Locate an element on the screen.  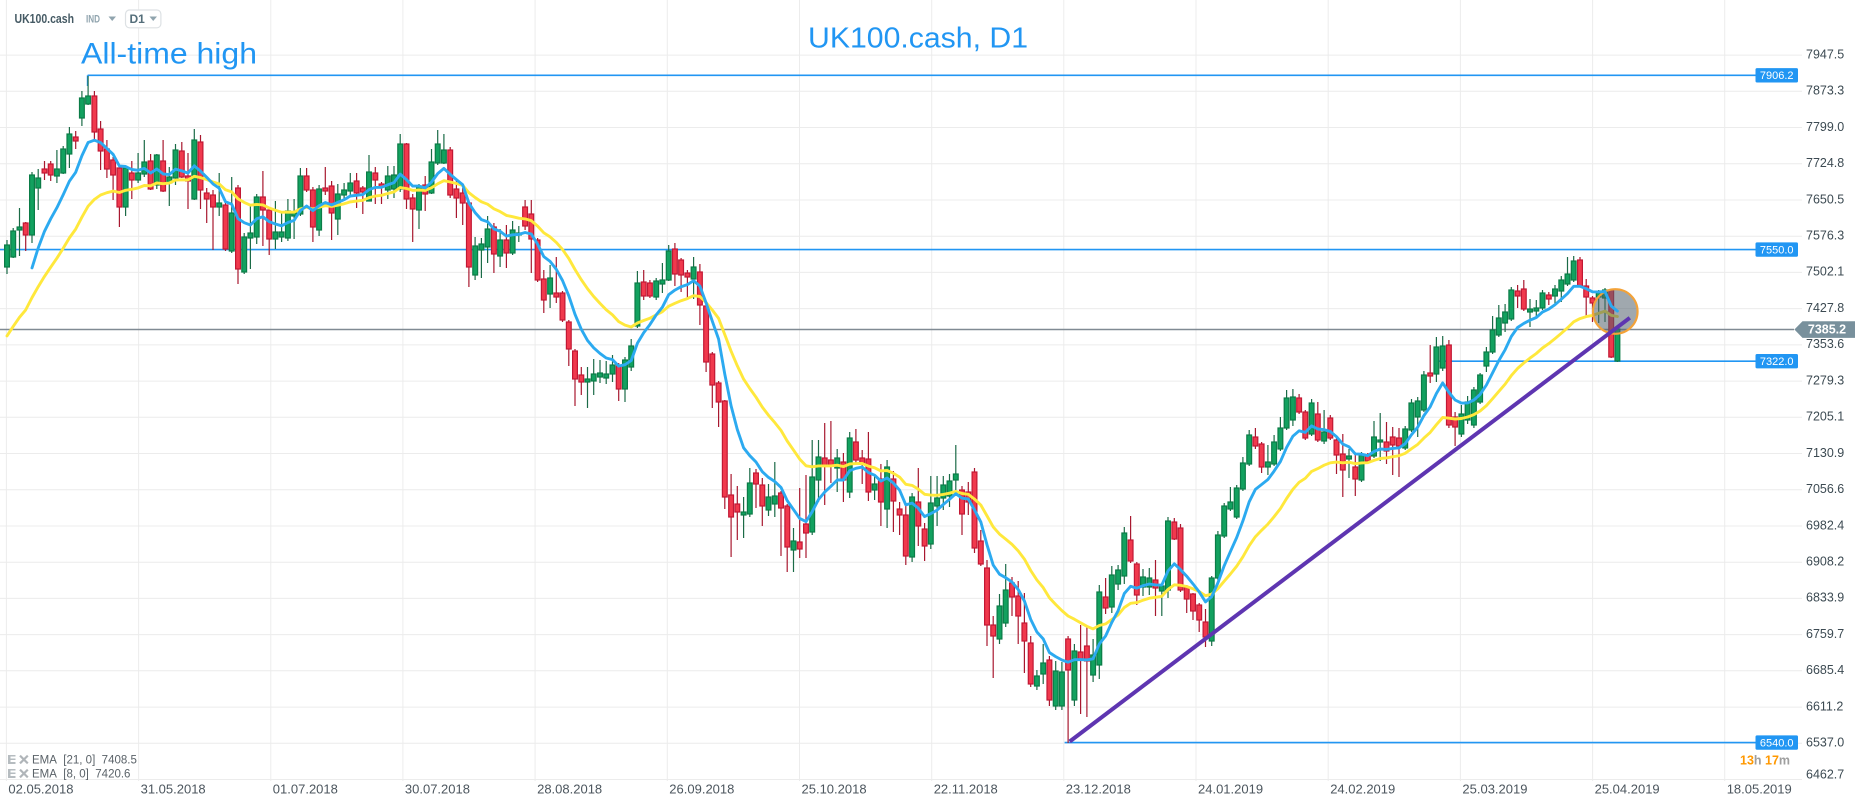
svg-text: 7385.2 is located at coordinates (1827, 330).